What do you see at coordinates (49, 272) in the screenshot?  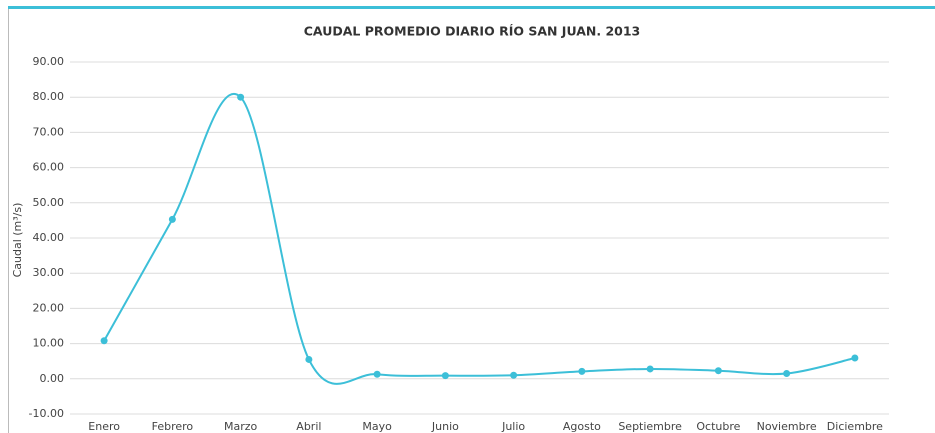 I see `y-tick-label: 30.00` at bounding box center [49, 272].